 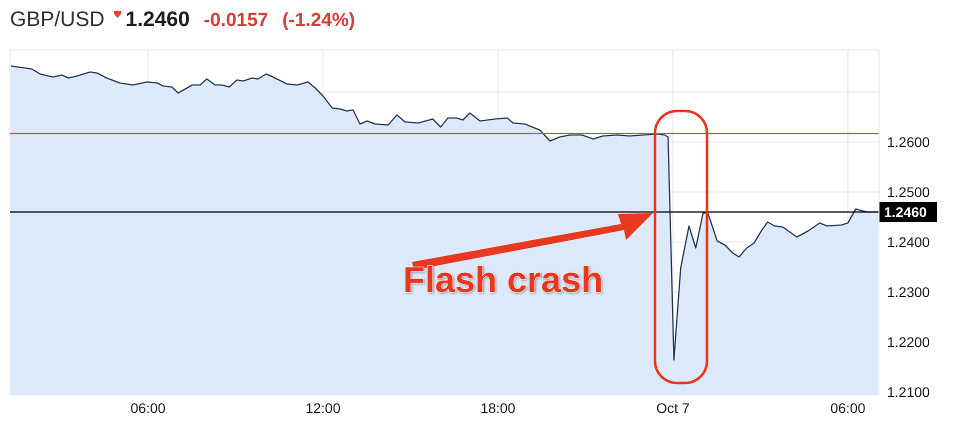 What do you see at coordinates (57, 20) in the screenshot?
I see `chart-title: GBP/USD` at bounding box center [57, 20].